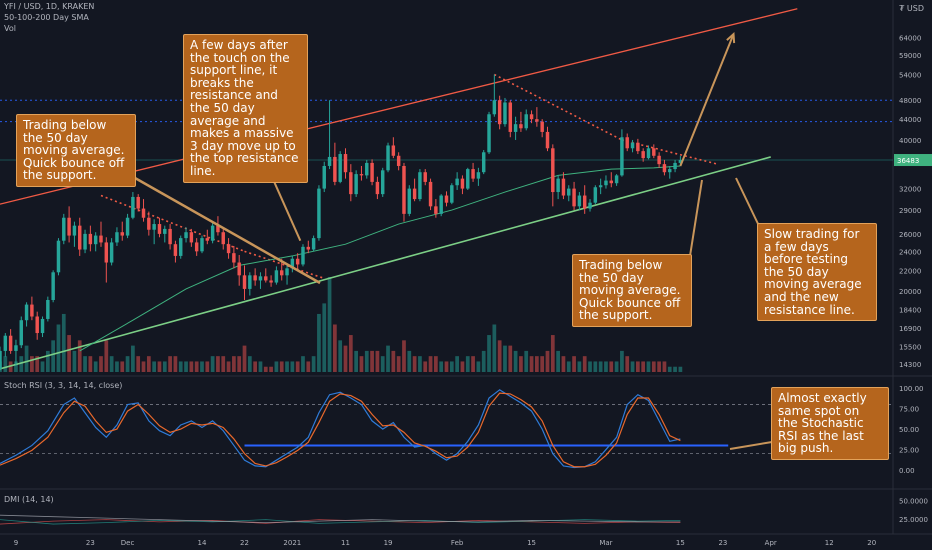 The image size is (932, 550). What do you see at coordinates (913, 501) in the screenshot?
I see `dmi-tick-label: 50.0000` at bounding box center [913, 501].